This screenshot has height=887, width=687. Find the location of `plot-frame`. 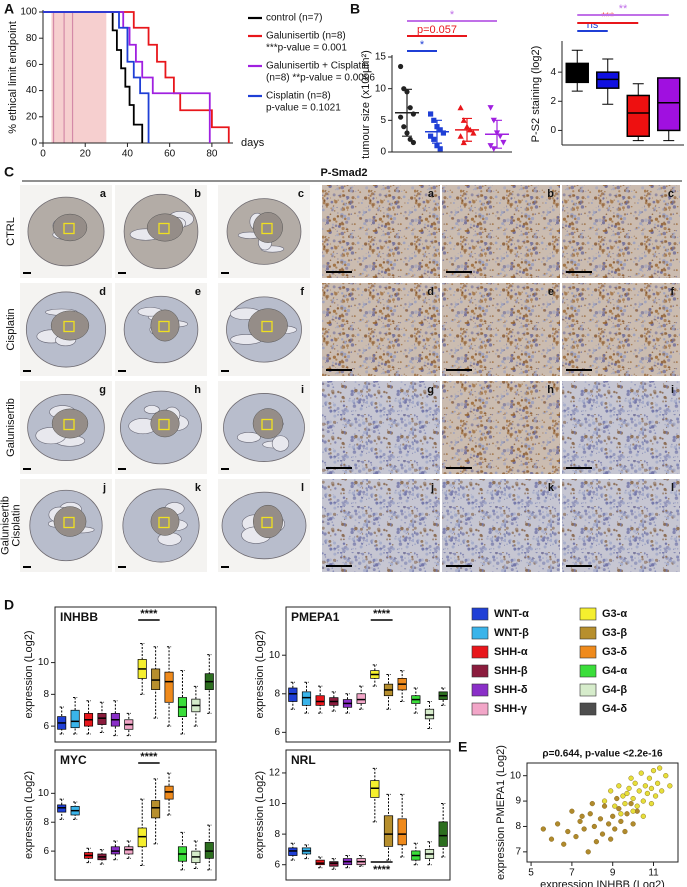

plot-frame is located at coordinates (368, 674).